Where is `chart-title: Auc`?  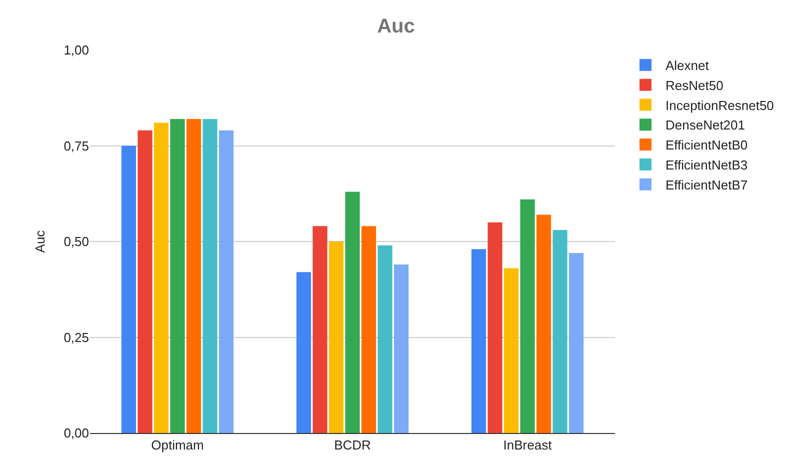
chart-title: Auc is located at coordinates (396, 27).